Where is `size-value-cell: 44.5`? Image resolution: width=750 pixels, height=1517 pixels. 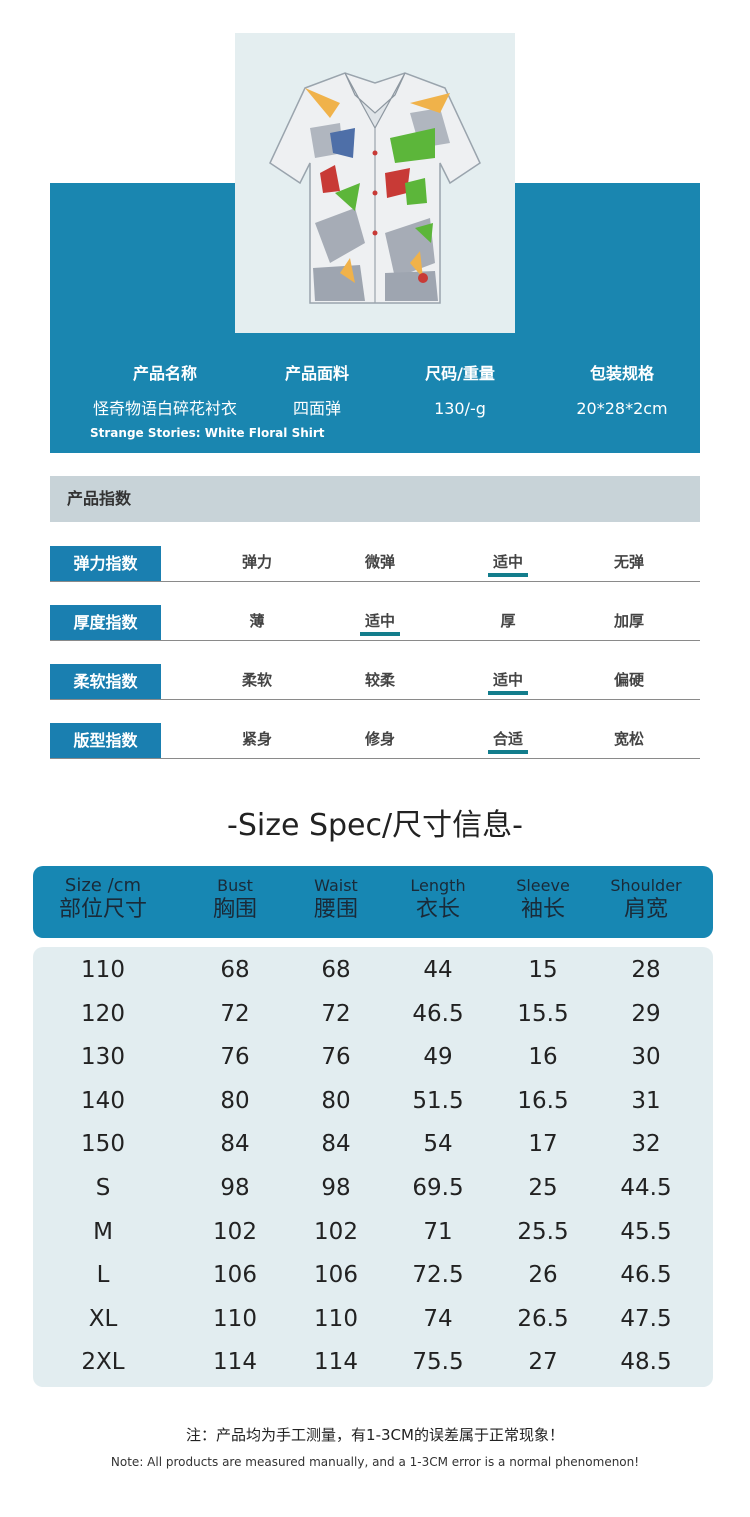
size-value-cell: 44.5 is located at coordinates (646, 1188).